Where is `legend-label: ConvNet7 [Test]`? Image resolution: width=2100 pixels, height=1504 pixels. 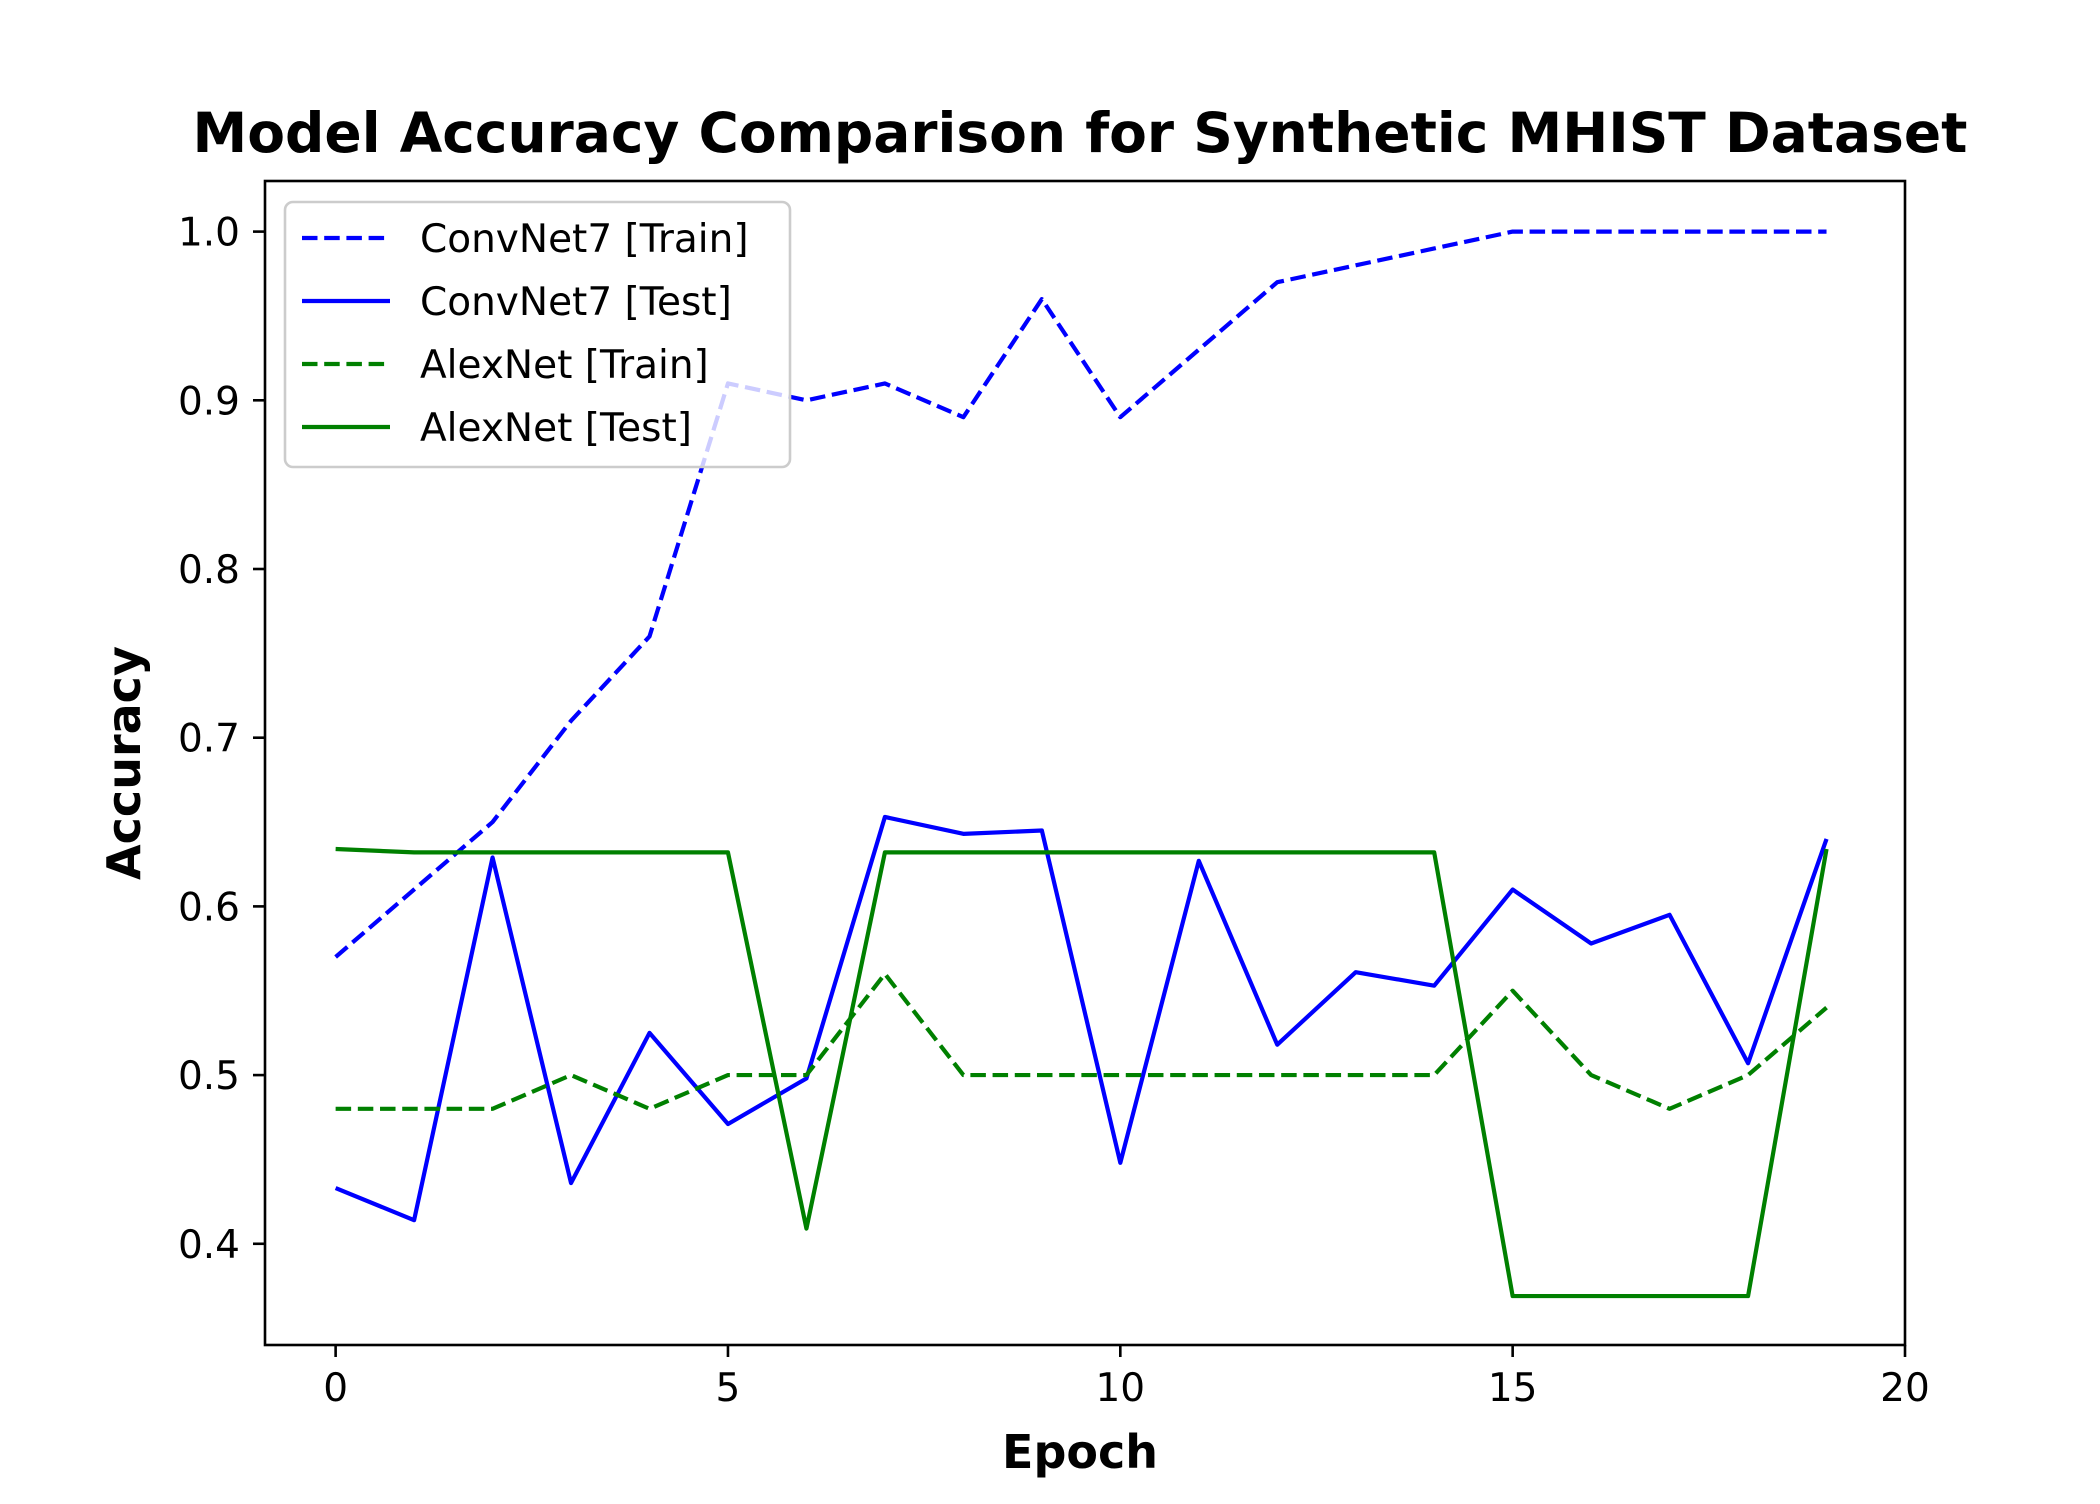
legend-label: ConvNet7 [Test] is located at coordinates (576, 302).